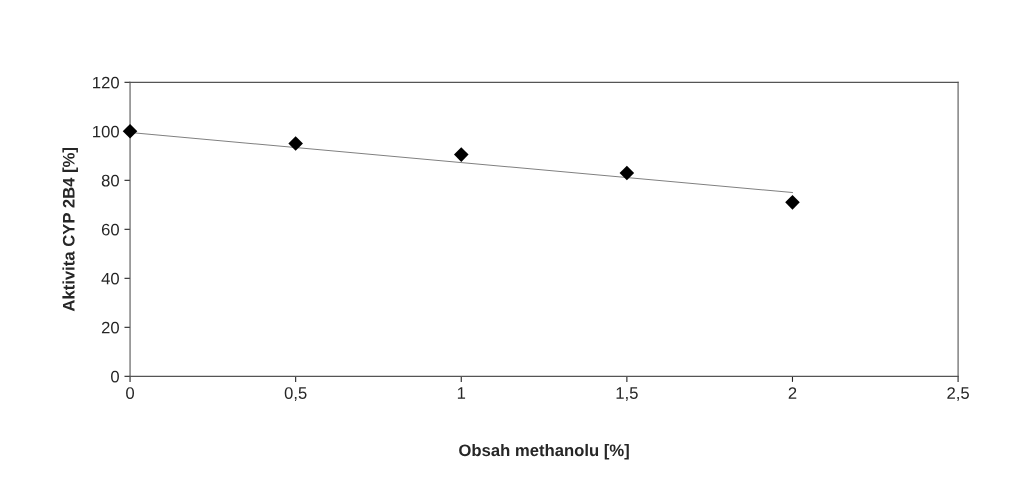  I want to click on y-tick-label: 20, so click(110, 327).